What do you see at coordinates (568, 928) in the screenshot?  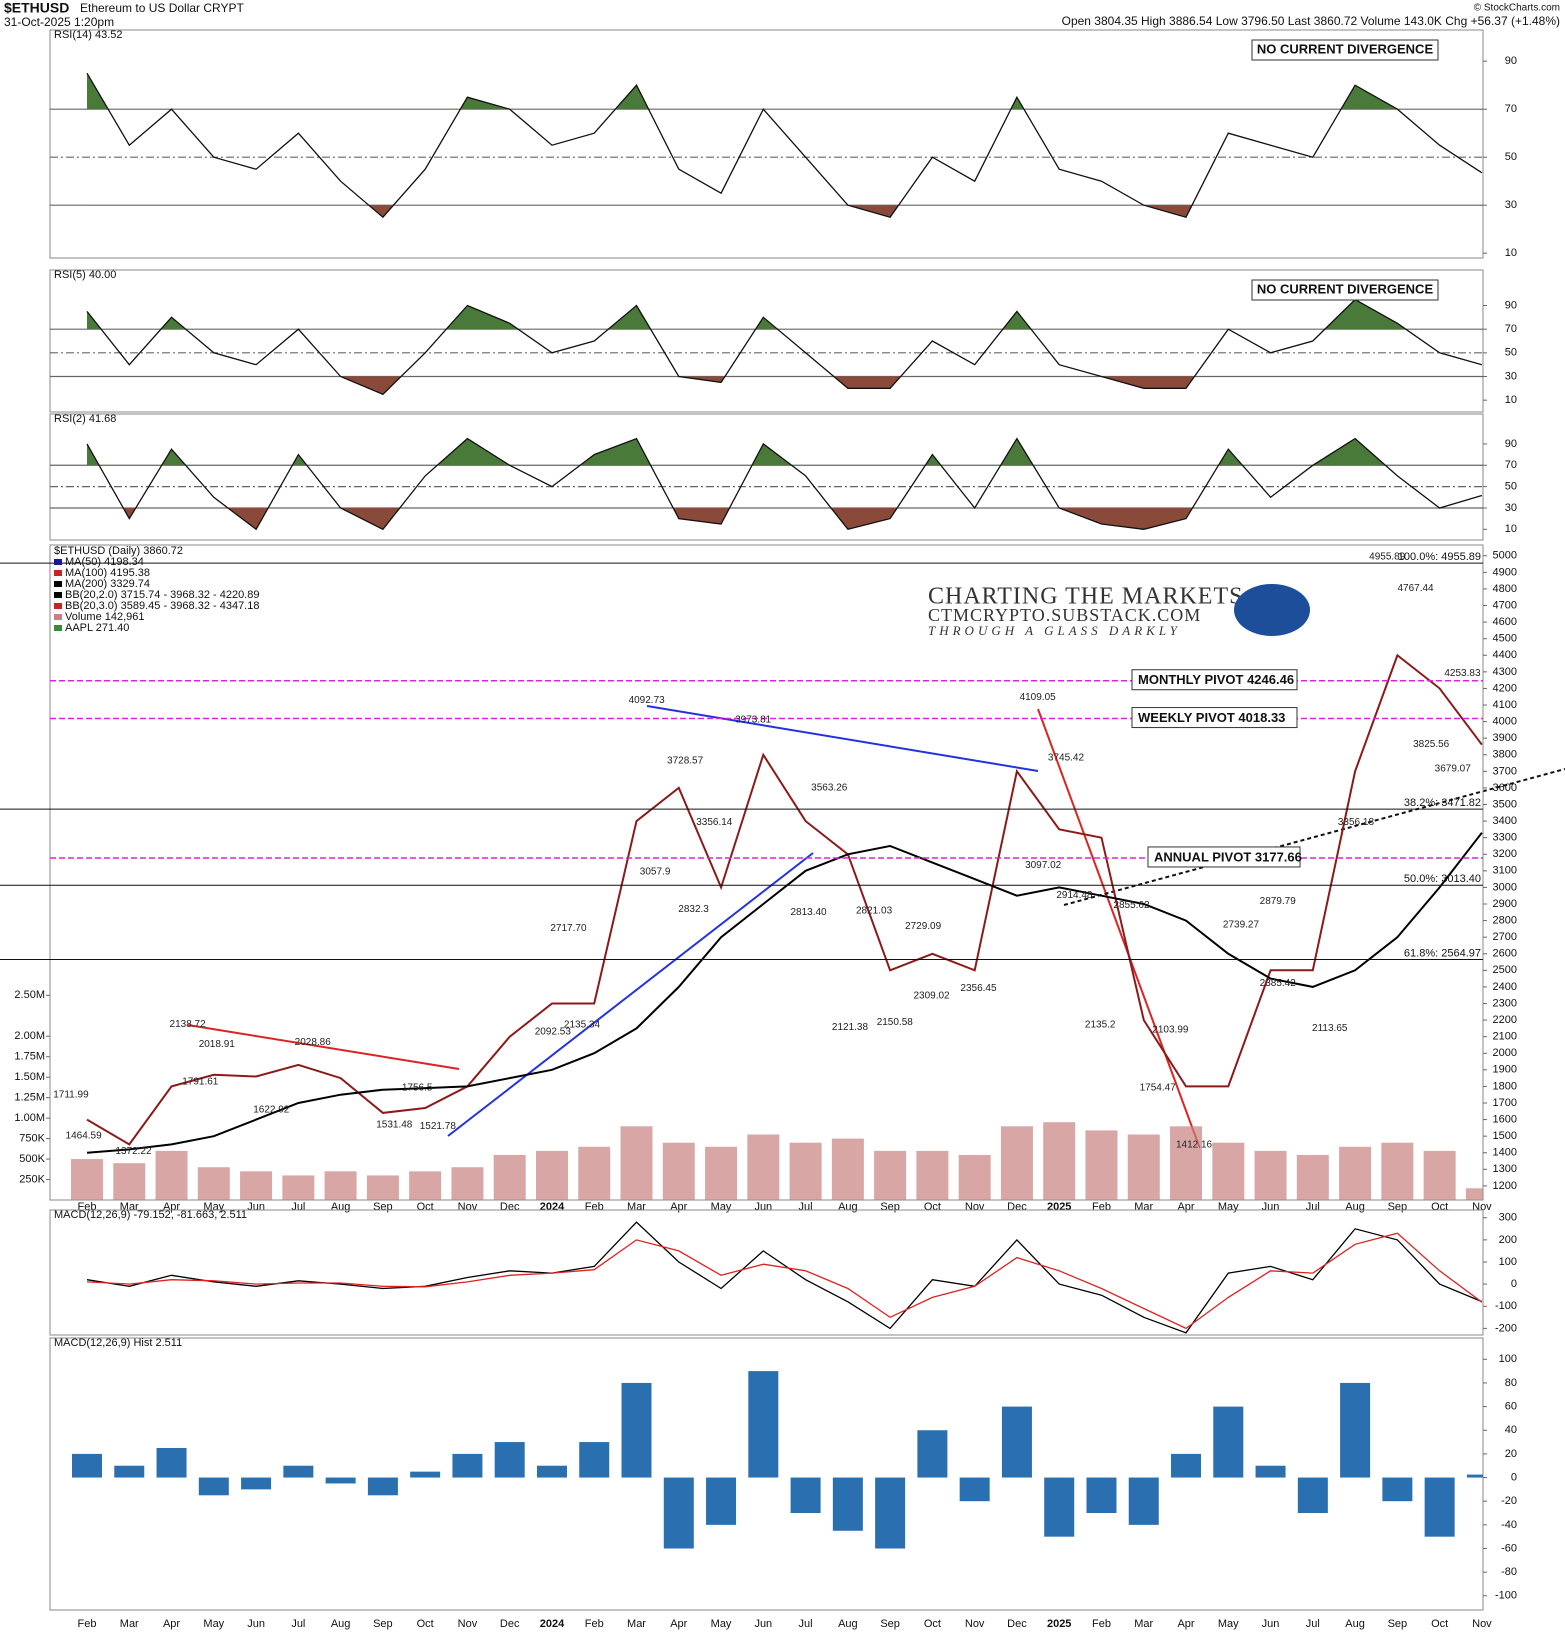 I see `price-label: 2717.70` at bounding box center [568, 928].